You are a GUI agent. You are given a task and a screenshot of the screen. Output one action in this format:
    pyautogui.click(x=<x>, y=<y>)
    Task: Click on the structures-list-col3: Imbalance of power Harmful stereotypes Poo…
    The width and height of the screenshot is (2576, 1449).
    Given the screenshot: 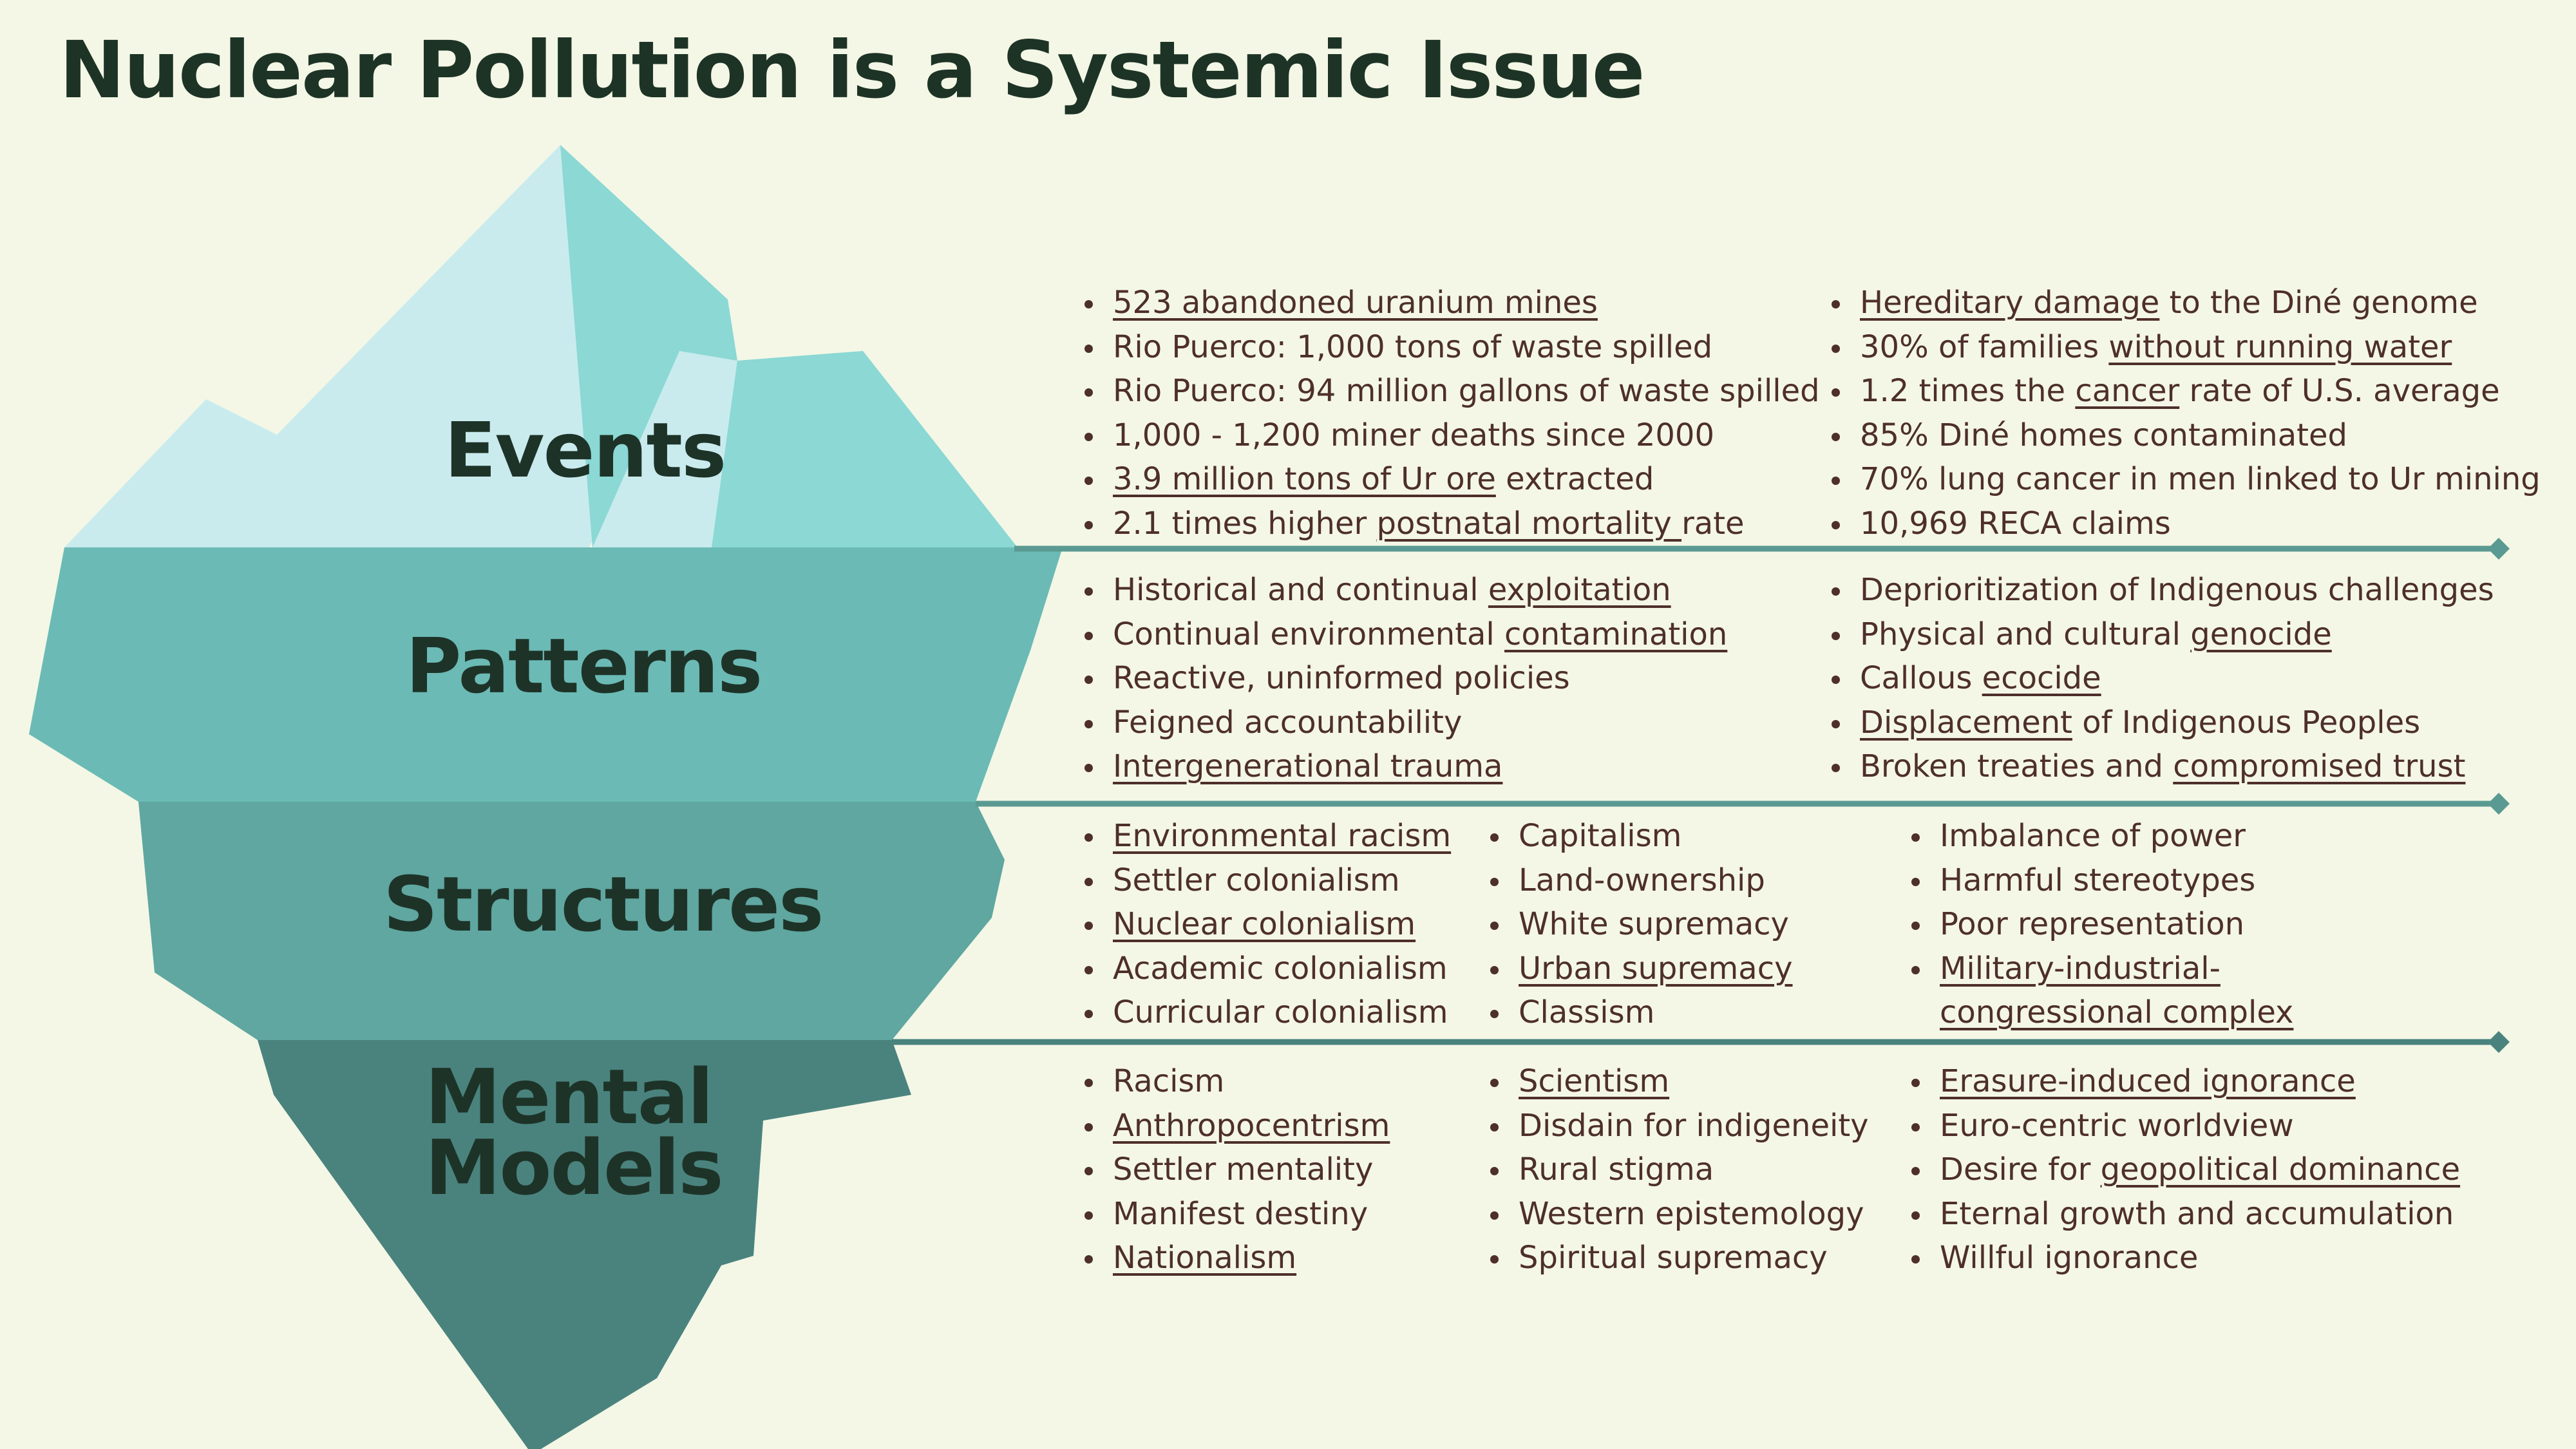 What is the action you would take?
    pyautogui.click(x=2101, y=924)
    